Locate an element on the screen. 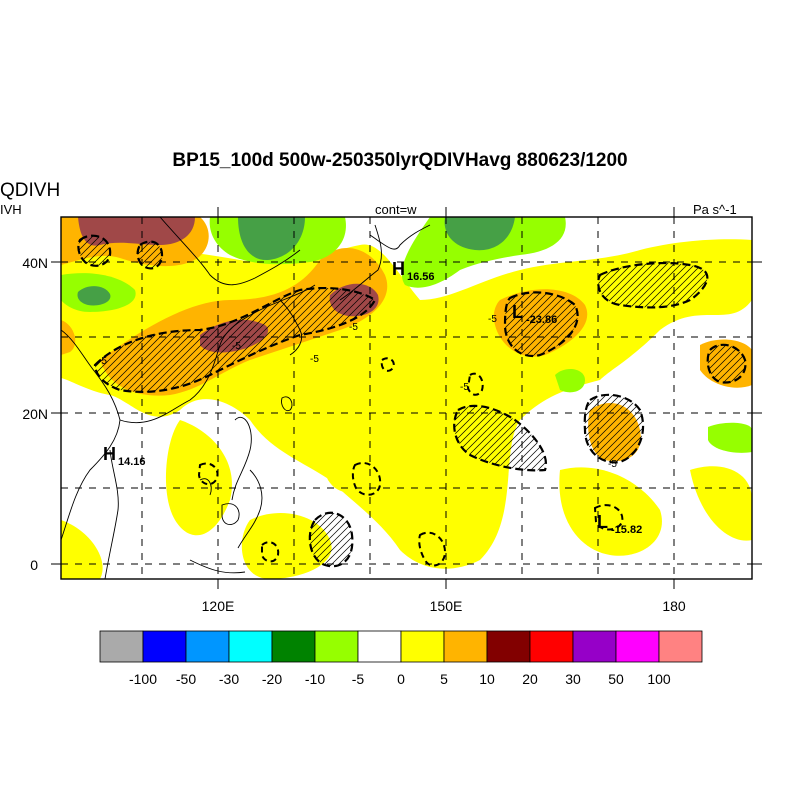  colorbar: -100 -50 -30 -20 -10 -5 0 5 10 20 30 50 100 is located at coordinates (401, 658).